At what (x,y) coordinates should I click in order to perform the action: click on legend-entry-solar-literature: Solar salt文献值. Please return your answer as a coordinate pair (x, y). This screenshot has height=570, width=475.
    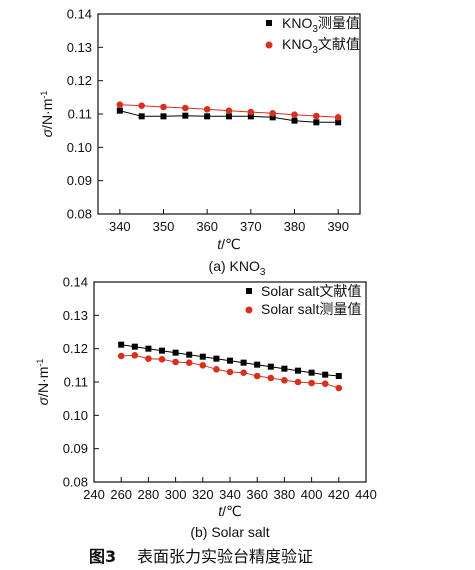
    Looking at the image, I should click on (311, 291).